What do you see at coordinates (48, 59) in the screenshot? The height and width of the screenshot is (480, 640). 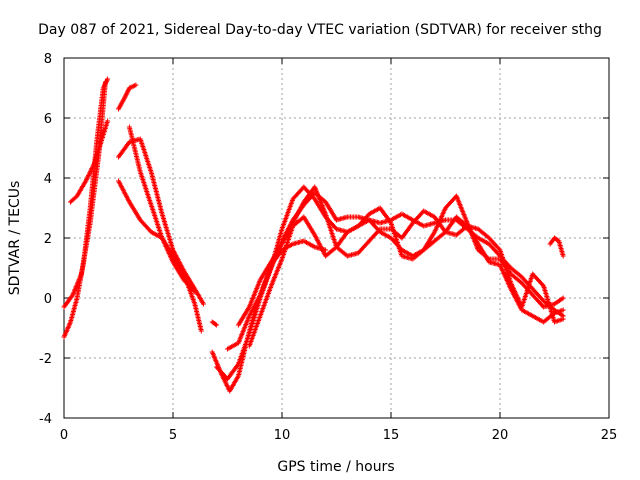 I see `y-tick-label: 8` at bounding box center [48, 59].